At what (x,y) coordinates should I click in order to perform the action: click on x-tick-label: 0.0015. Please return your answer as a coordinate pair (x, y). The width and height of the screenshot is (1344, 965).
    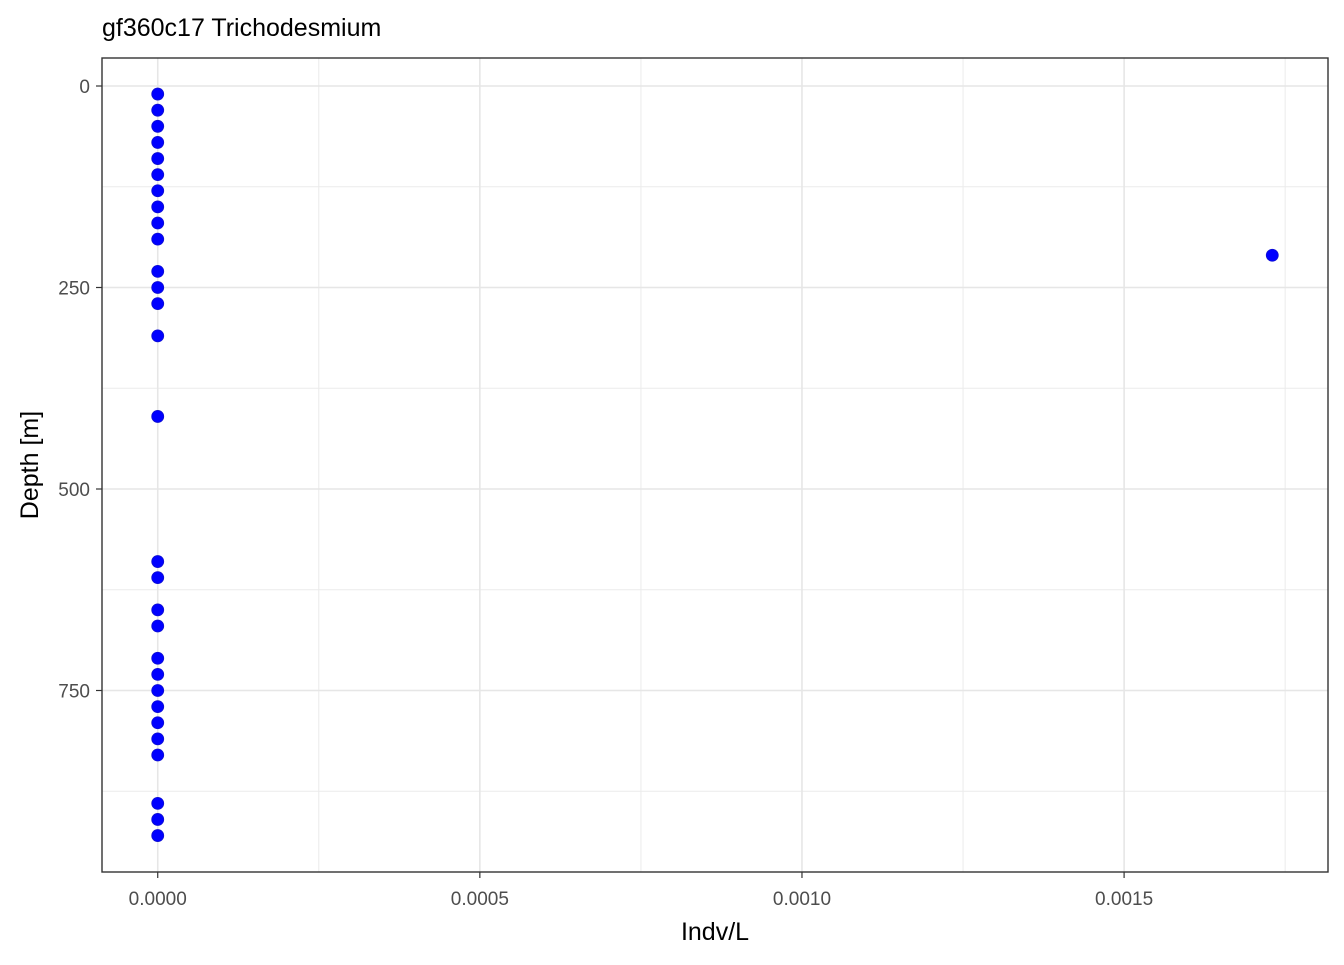
    Looking at the image, I should click on (1124, 899).